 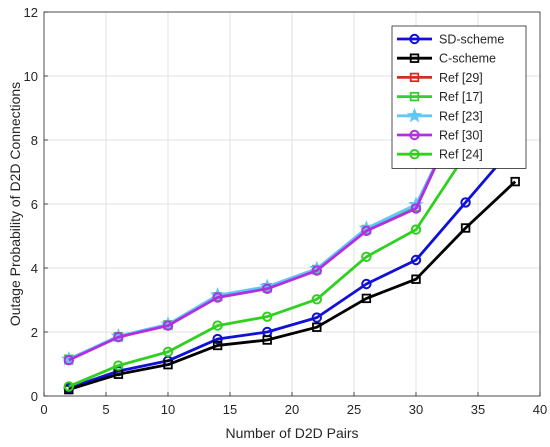 I want to click on y-tick-label: 12, so click(x=31, y=12).